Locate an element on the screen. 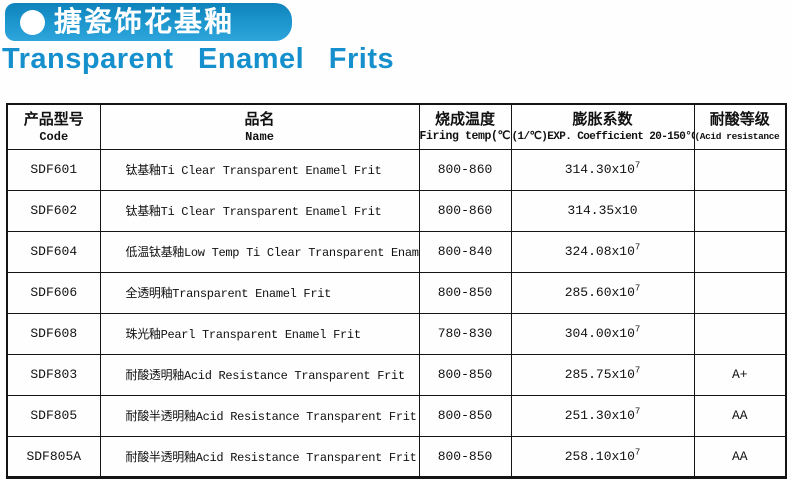 The image size is (791, 481). col-header-code: 产品型号 Code is located at coordinates (53, 126).